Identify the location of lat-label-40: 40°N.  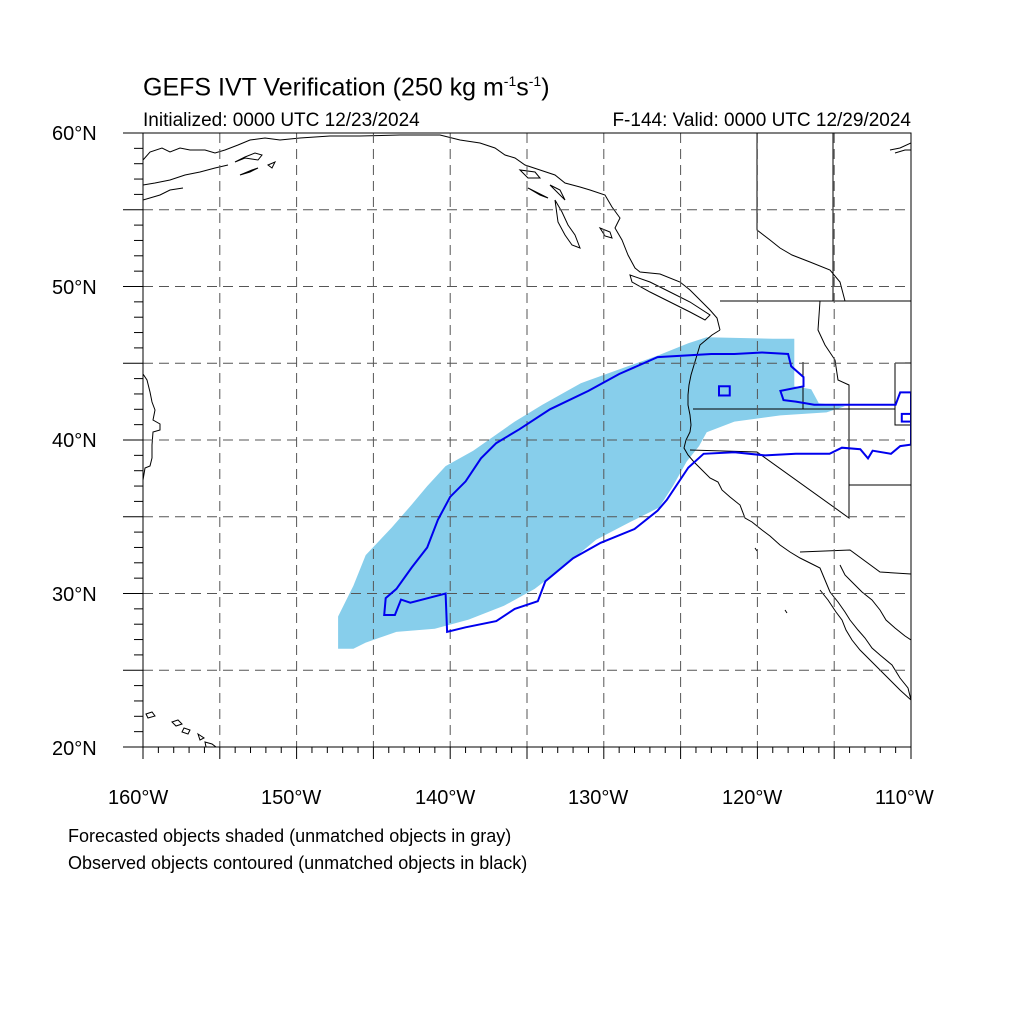
(74, 441).